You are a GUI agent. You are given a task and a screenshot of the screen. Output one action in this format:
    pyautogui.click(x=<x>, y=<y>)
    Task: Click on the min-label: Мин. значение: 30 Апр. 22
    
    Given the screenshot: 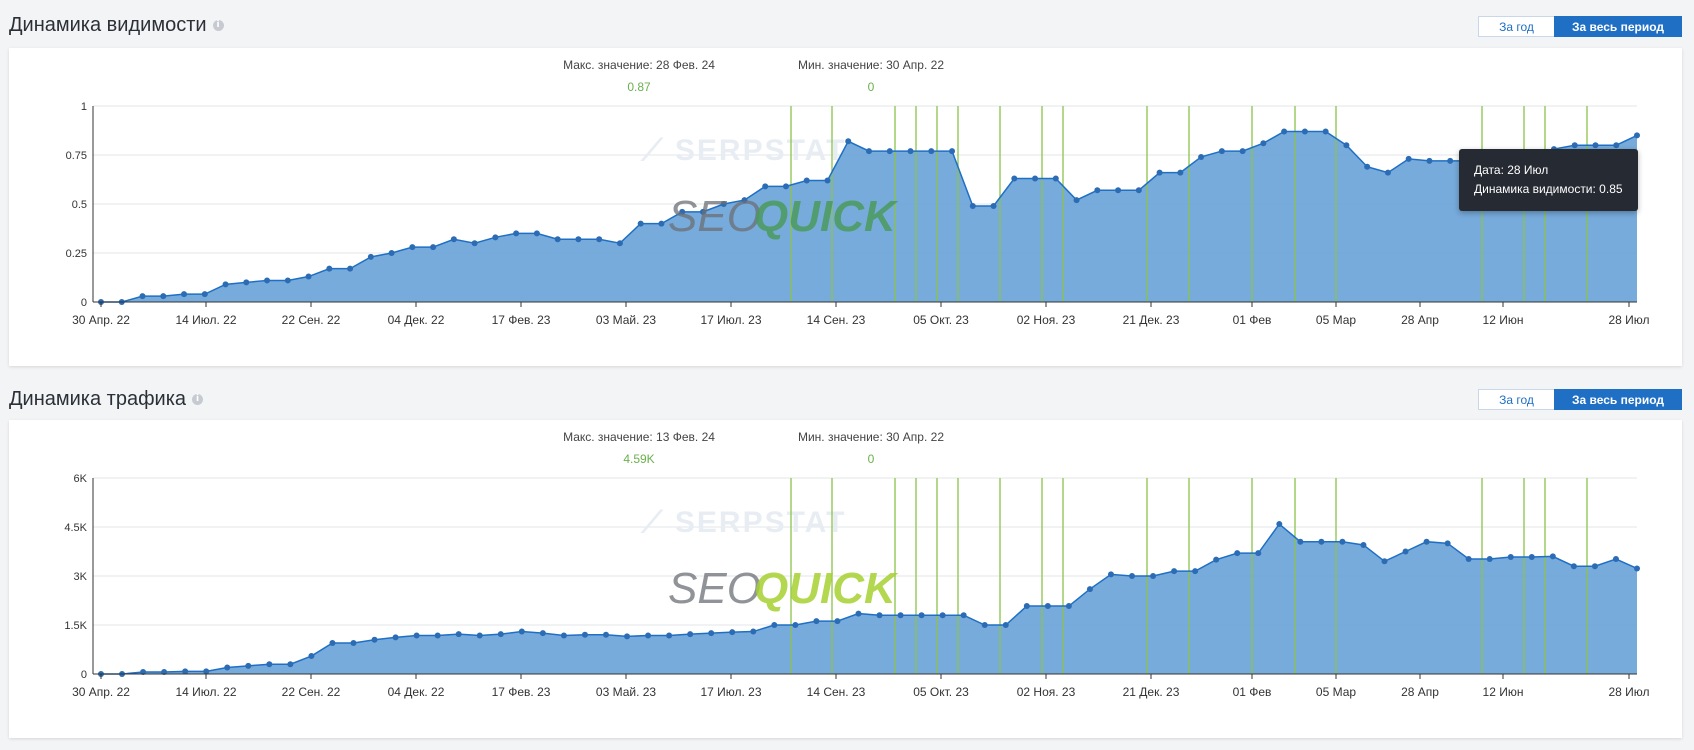 What is the action you would take?
    pyautogui.click(x=871, y=65)
    